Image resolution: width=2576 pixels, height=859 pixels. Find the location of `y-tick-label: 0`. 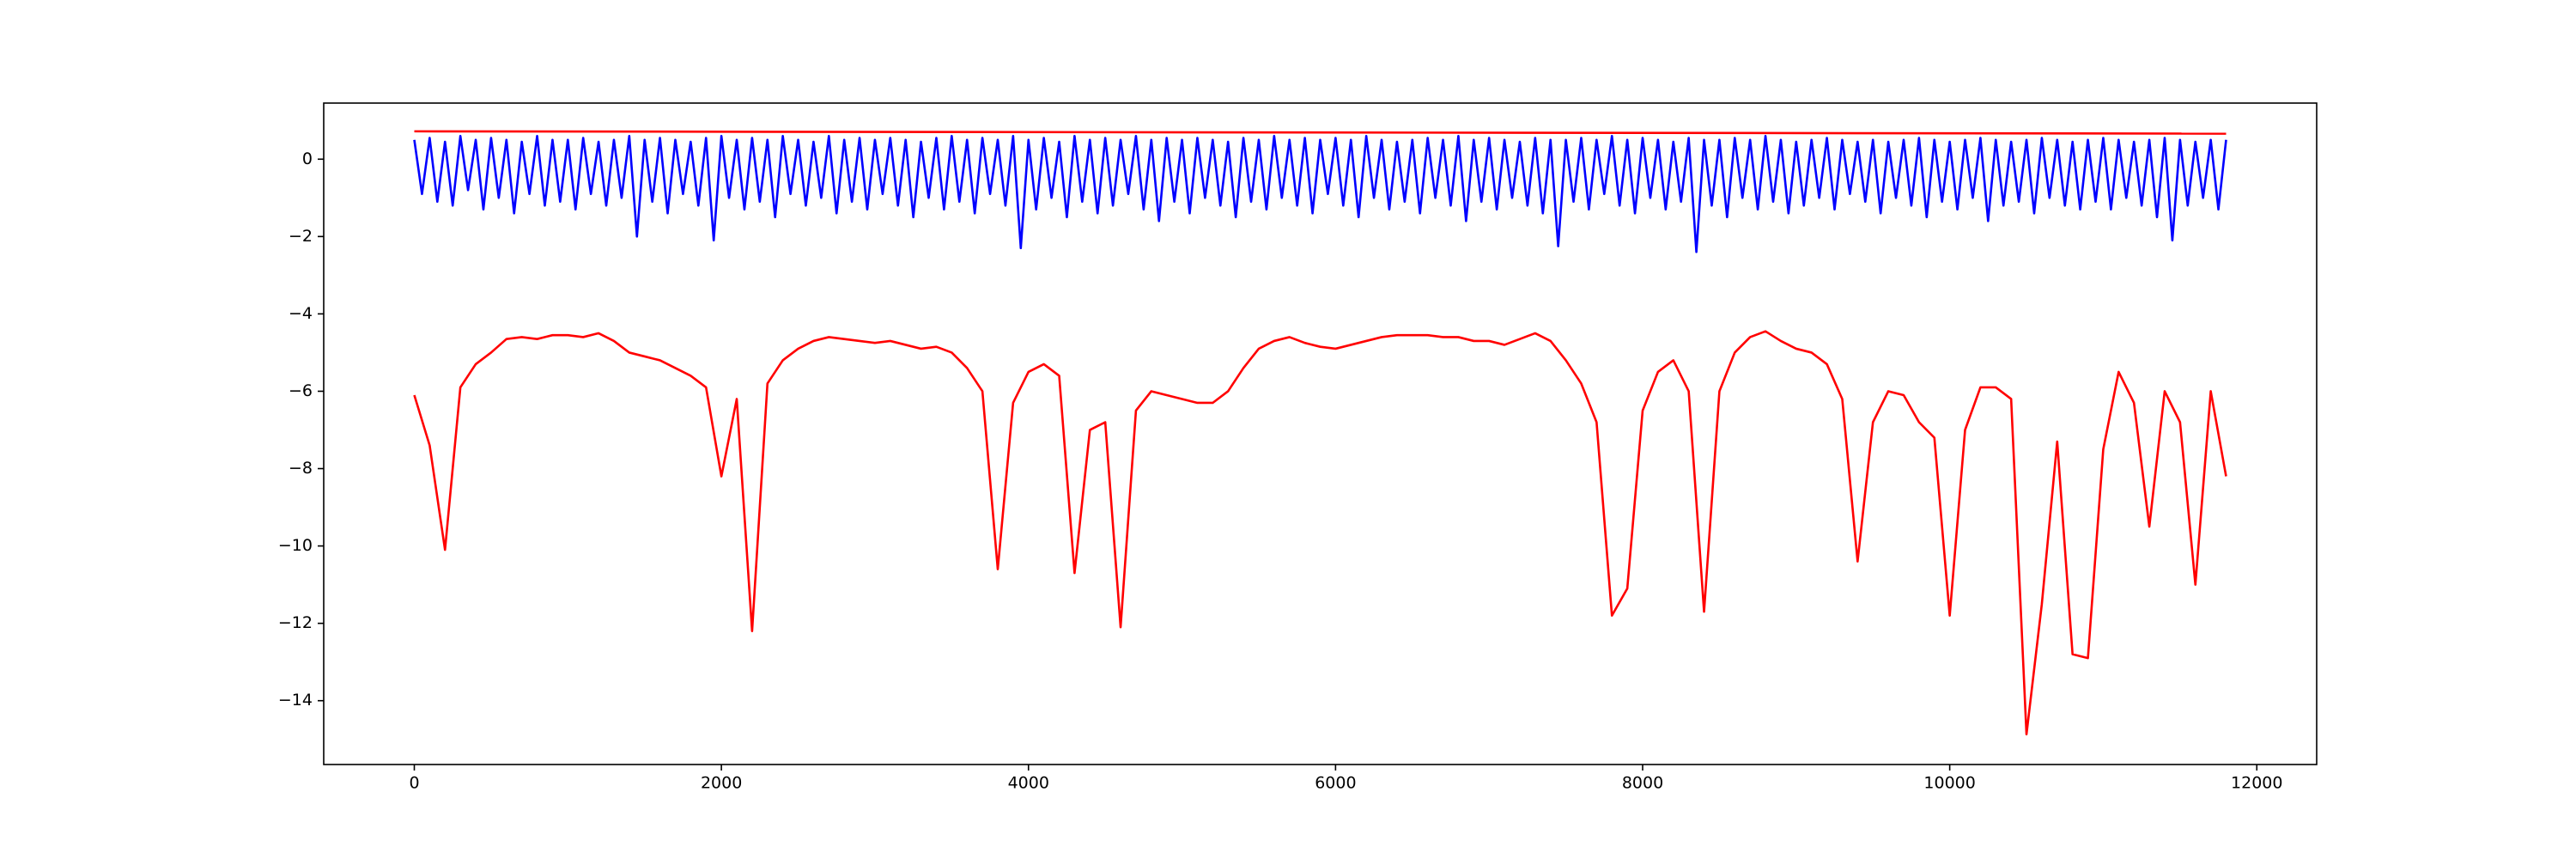

y-tick-label: 0 is located at coordinates (307, 158).